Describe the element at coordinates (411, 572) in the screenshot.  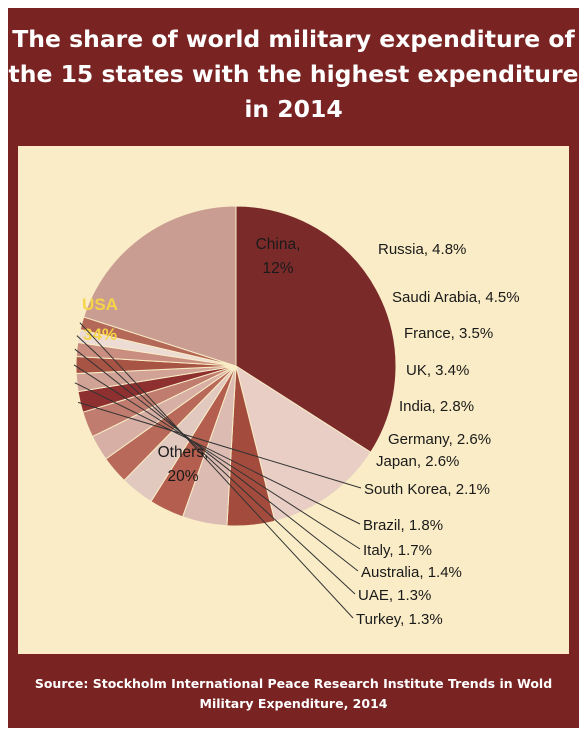
I see `slice-label-australia: Australia, 1.4%` at that location.